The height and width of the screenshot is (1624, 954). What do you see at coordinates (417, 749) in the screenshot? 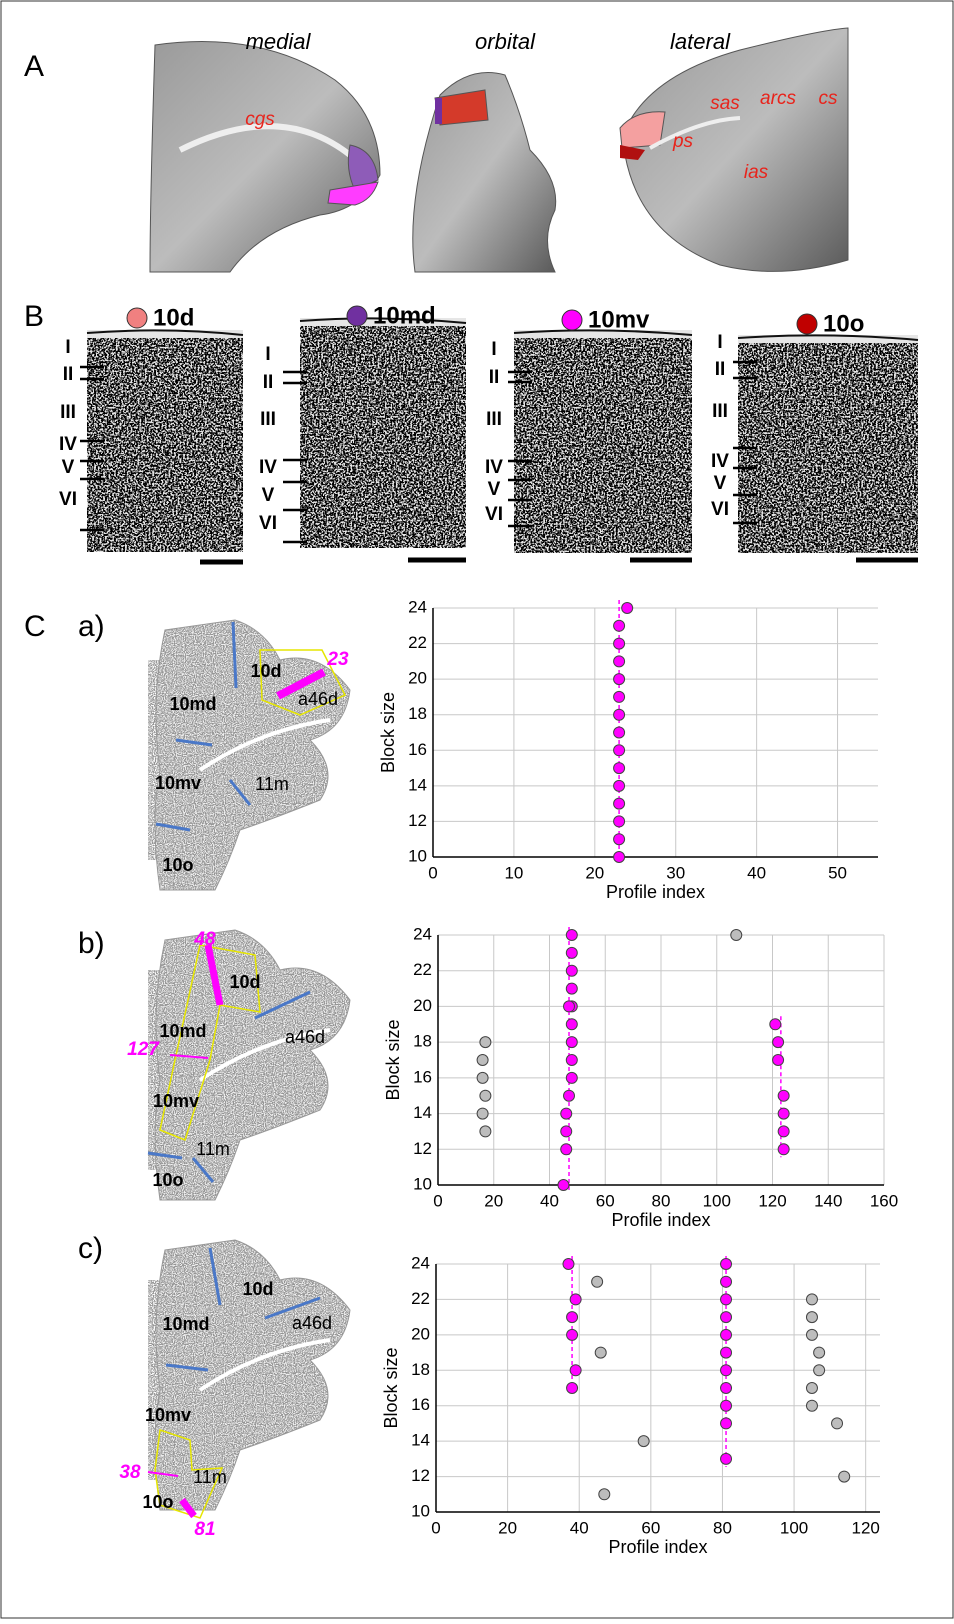
I see `y-tick-label: 16` at bounding box center [417, 749].